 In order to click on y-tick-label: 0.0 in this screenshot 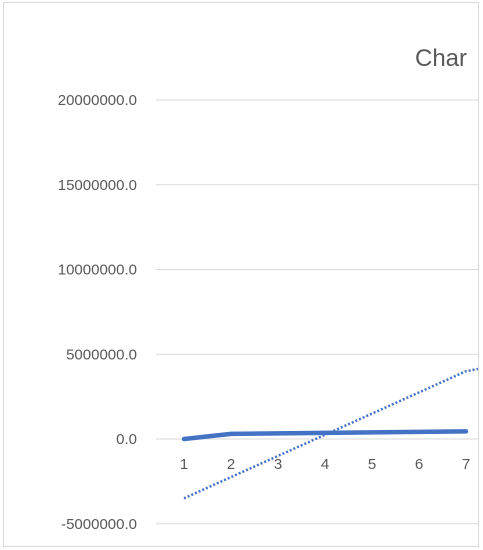, I will do `click(126, 439)`.